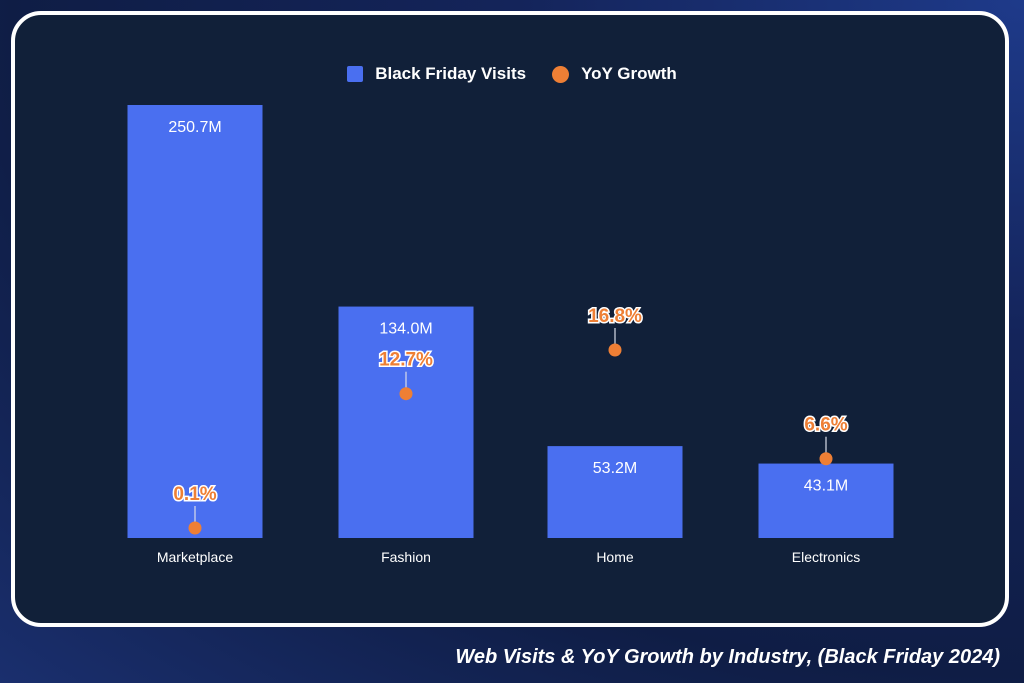 The height and width of the screenshot is (683, 1024). What do you see at coordinates (561, 74) in the screenshot?
I see `legend-swatch-growth` at bounding box center [561, 74].